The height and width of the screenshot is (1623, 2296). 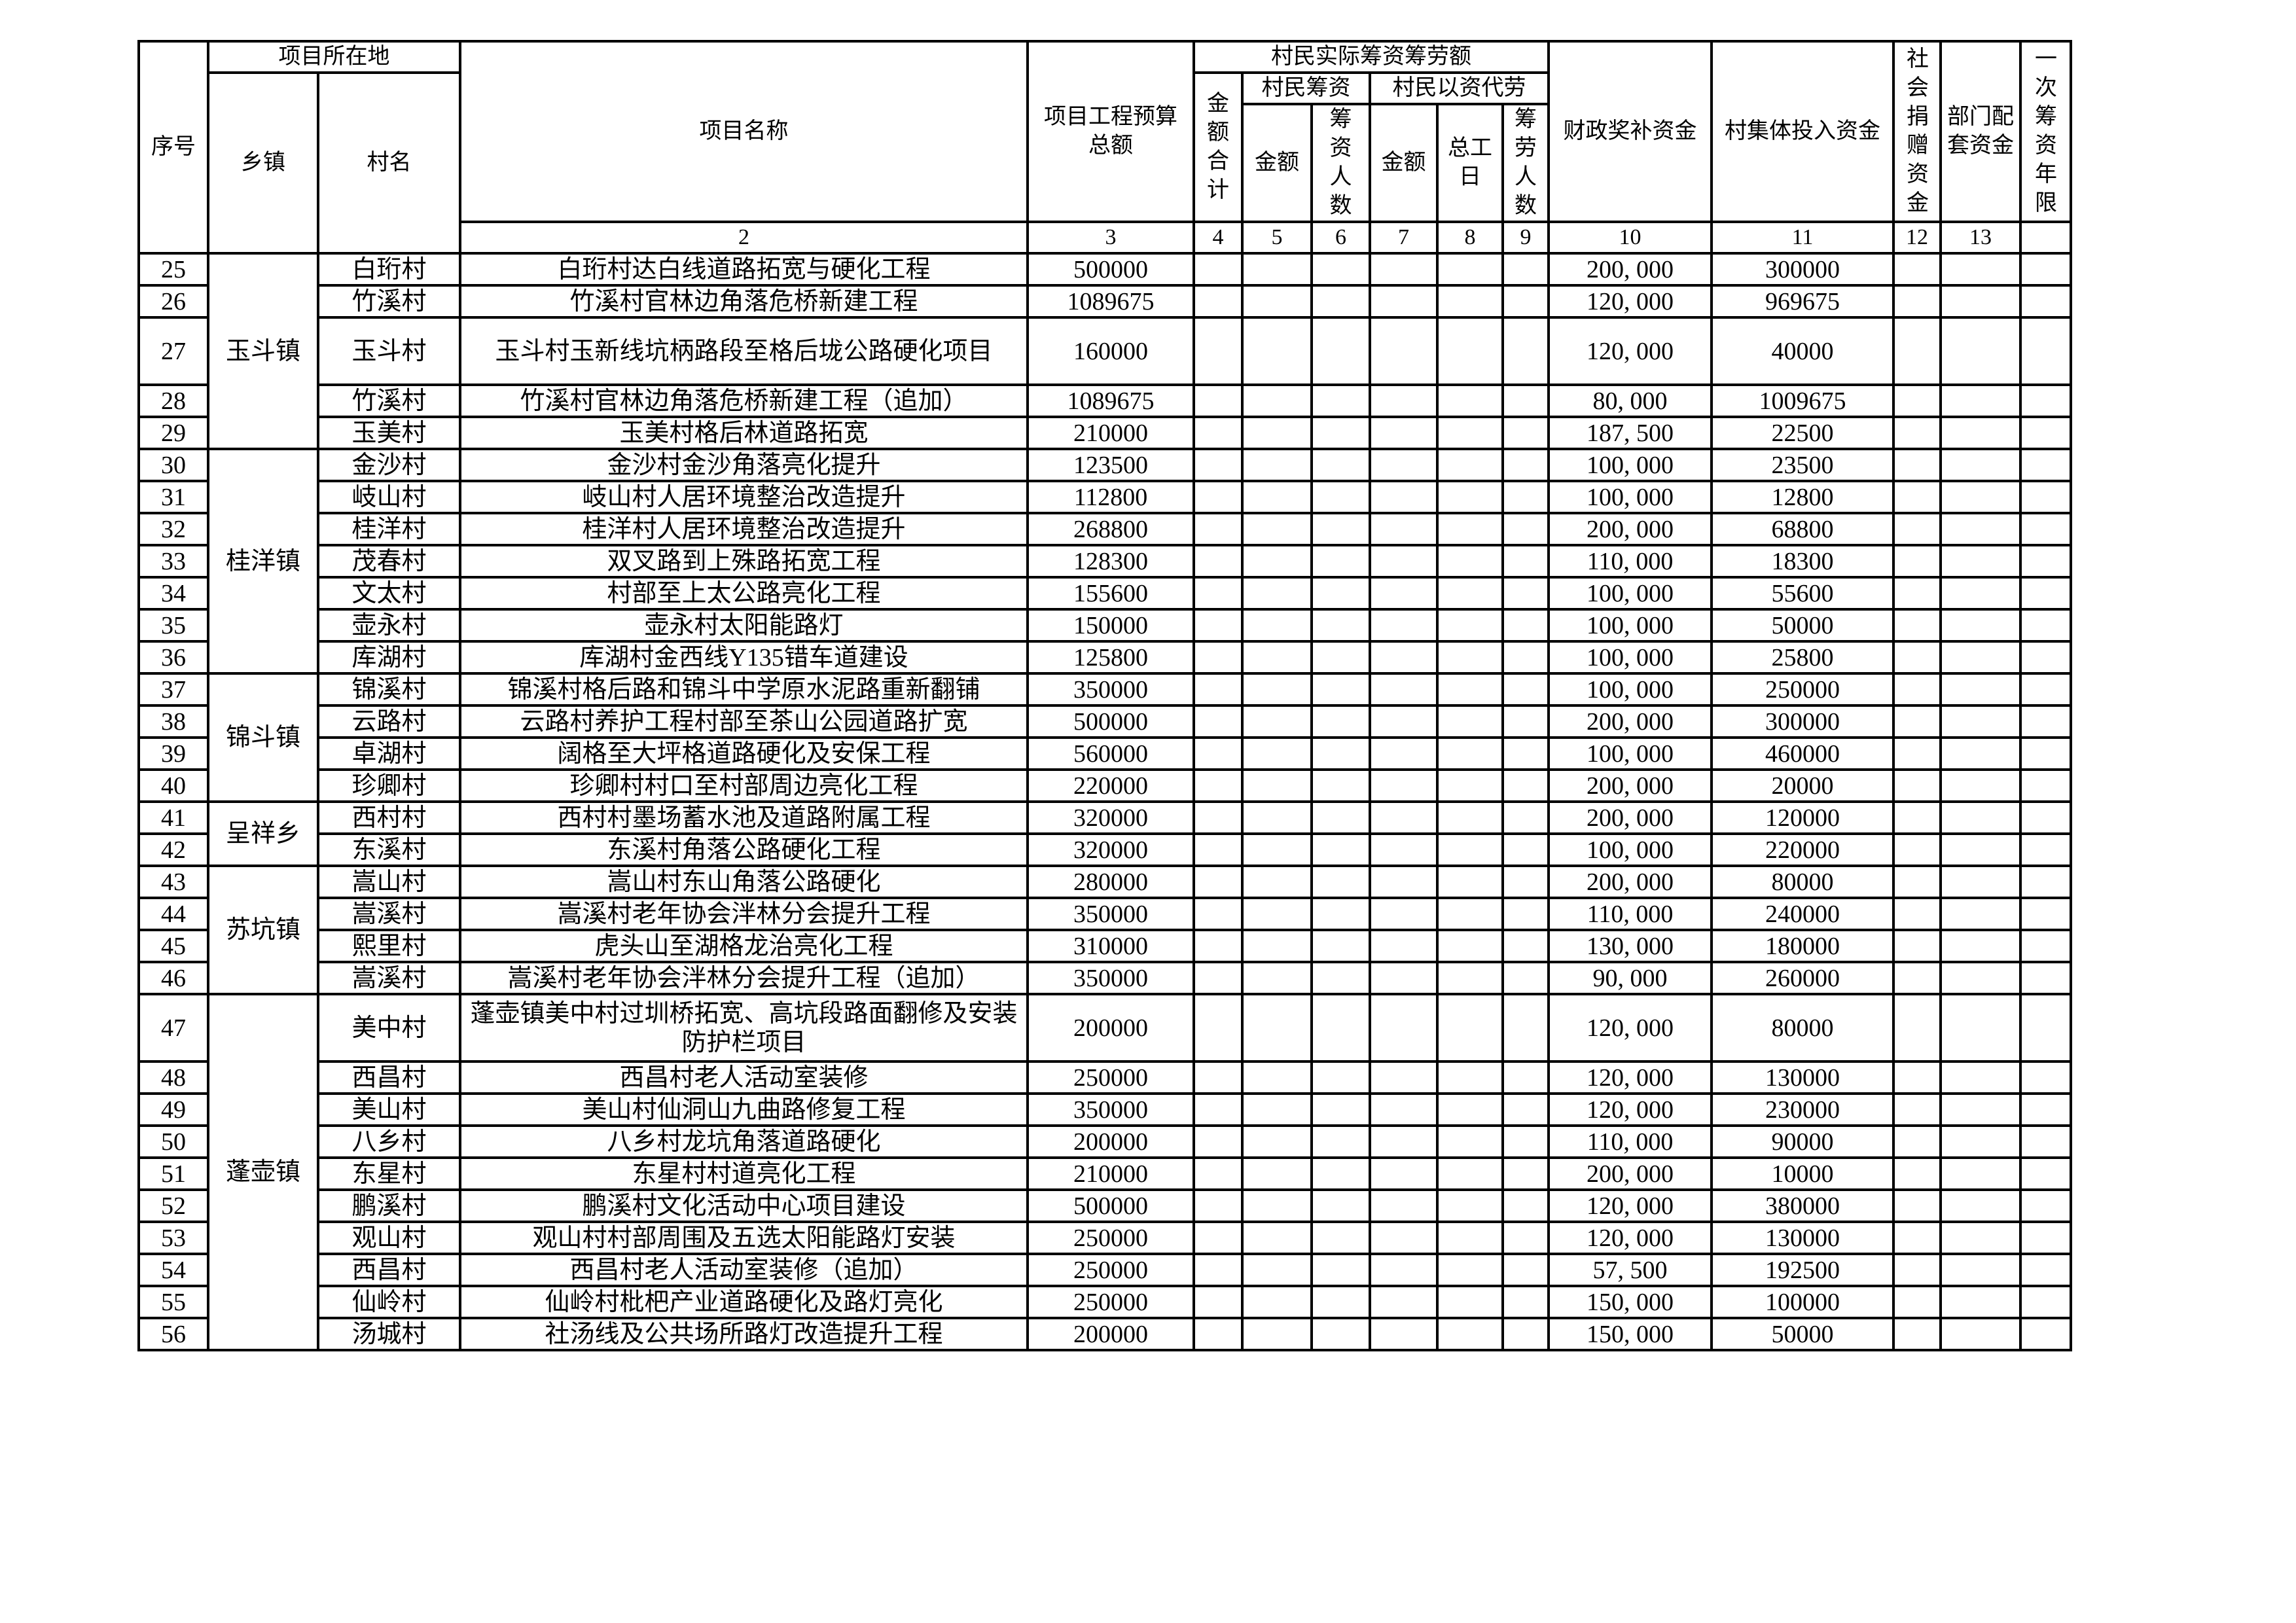 I want to click on collective-fund-cell: 80000, so click(x=1802, y=882).